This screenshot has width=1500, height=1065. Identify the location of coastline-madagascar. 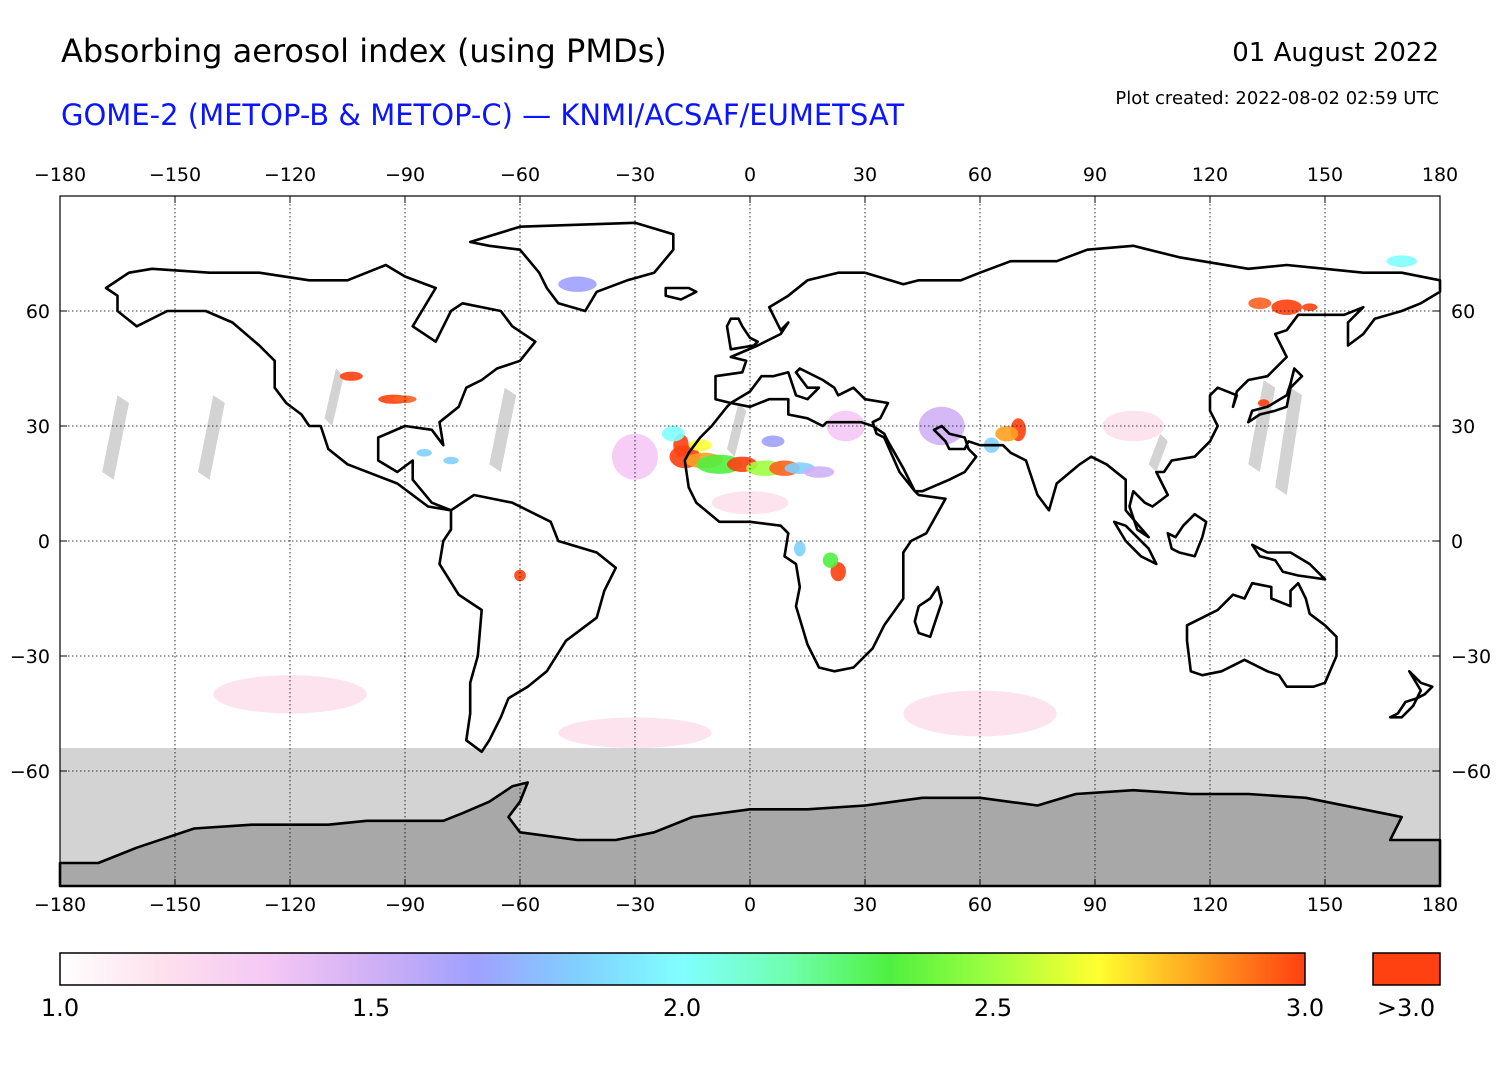
(928, 612).